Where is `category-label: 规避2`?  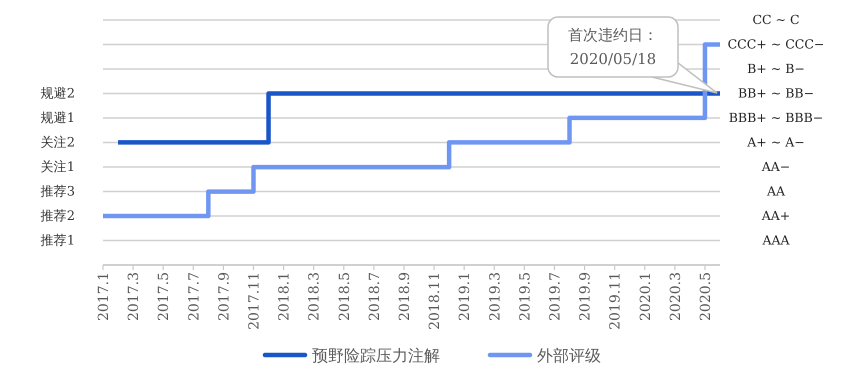
category-label: 规避2 is located at coordinates (57, 94).